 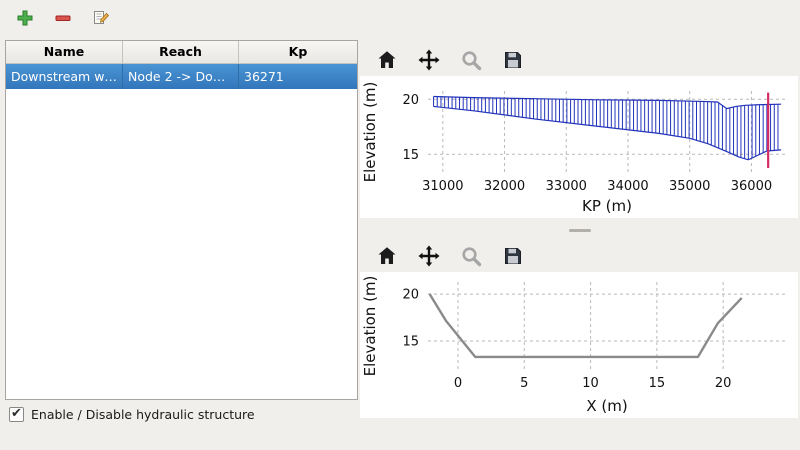 What do you see at coordinates (400, 18) in the screenshot?
I see `main-toolbar` at bounding box center [400, 18].